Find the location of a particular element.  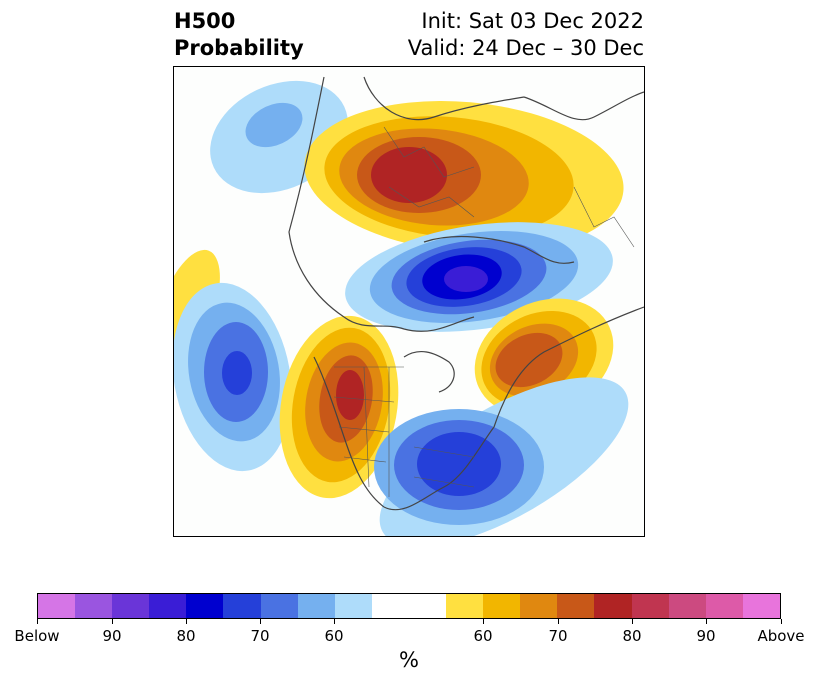

title-left: H500 Probability is located at coordinates (239, 35).